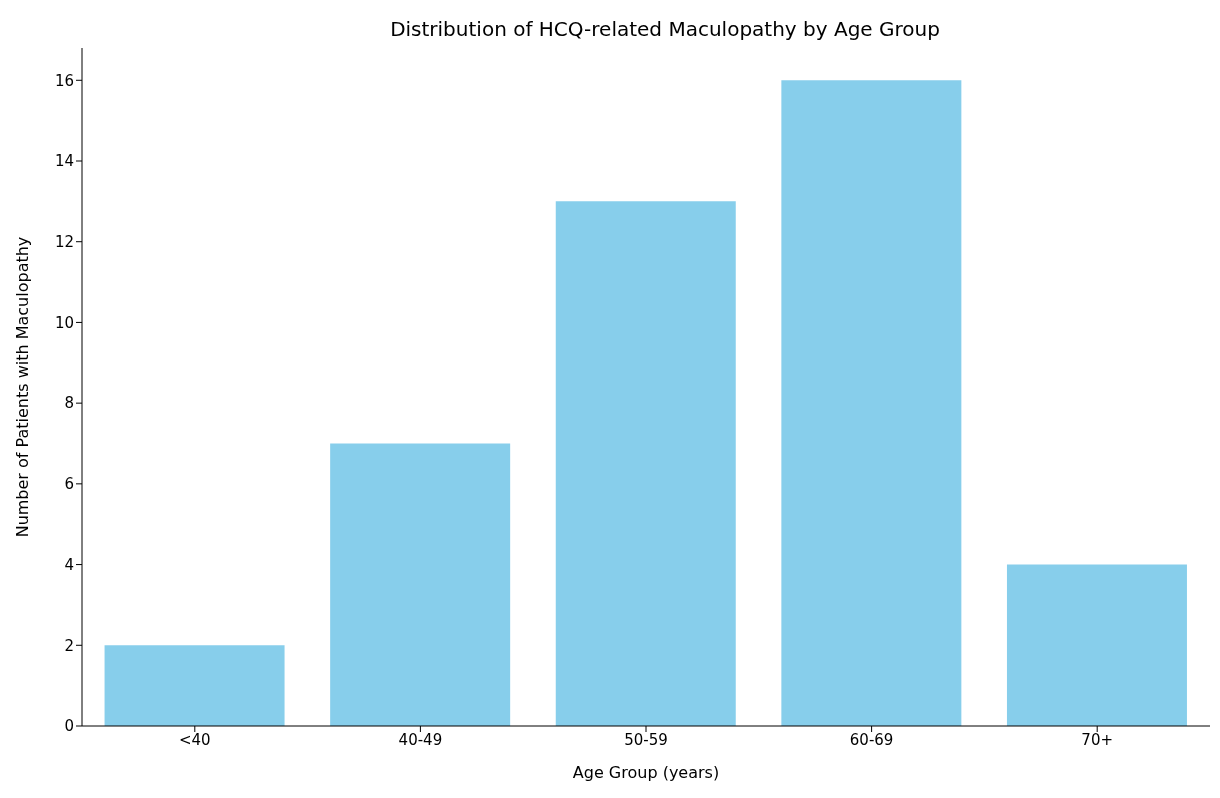  What do you see at coordinates (69, 564) in the screenshot?
I see `y-tick-label: 4` at bounding box center [69, 564].